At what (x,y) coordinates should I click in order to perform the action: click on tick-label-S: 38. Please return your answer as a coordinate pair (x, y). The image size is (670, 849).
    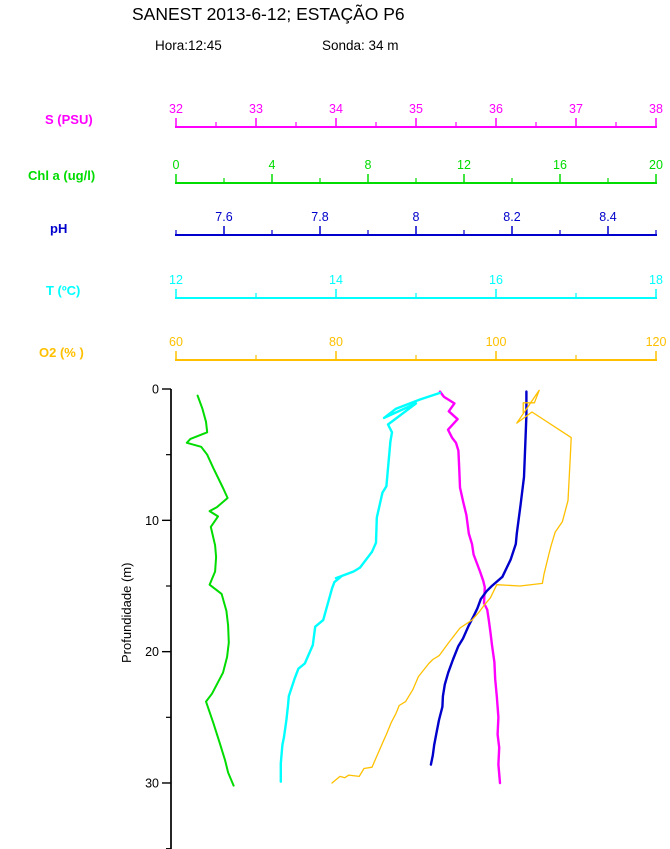
    Looking at the image, I should click on (656, 109).